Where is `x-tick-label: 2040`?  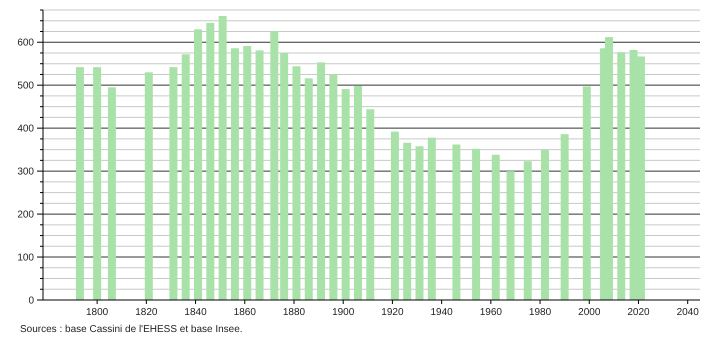 x-tick-label: 2040 is located at coordinates (688, 312).